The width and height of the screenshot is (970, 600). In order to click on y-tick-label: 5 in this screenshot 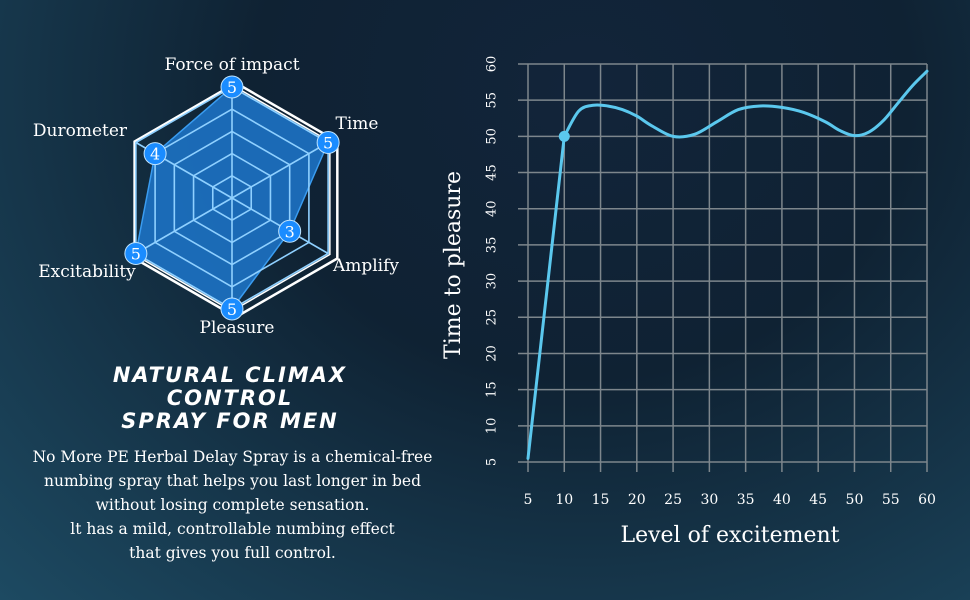, I will do `click(492, 462)`.